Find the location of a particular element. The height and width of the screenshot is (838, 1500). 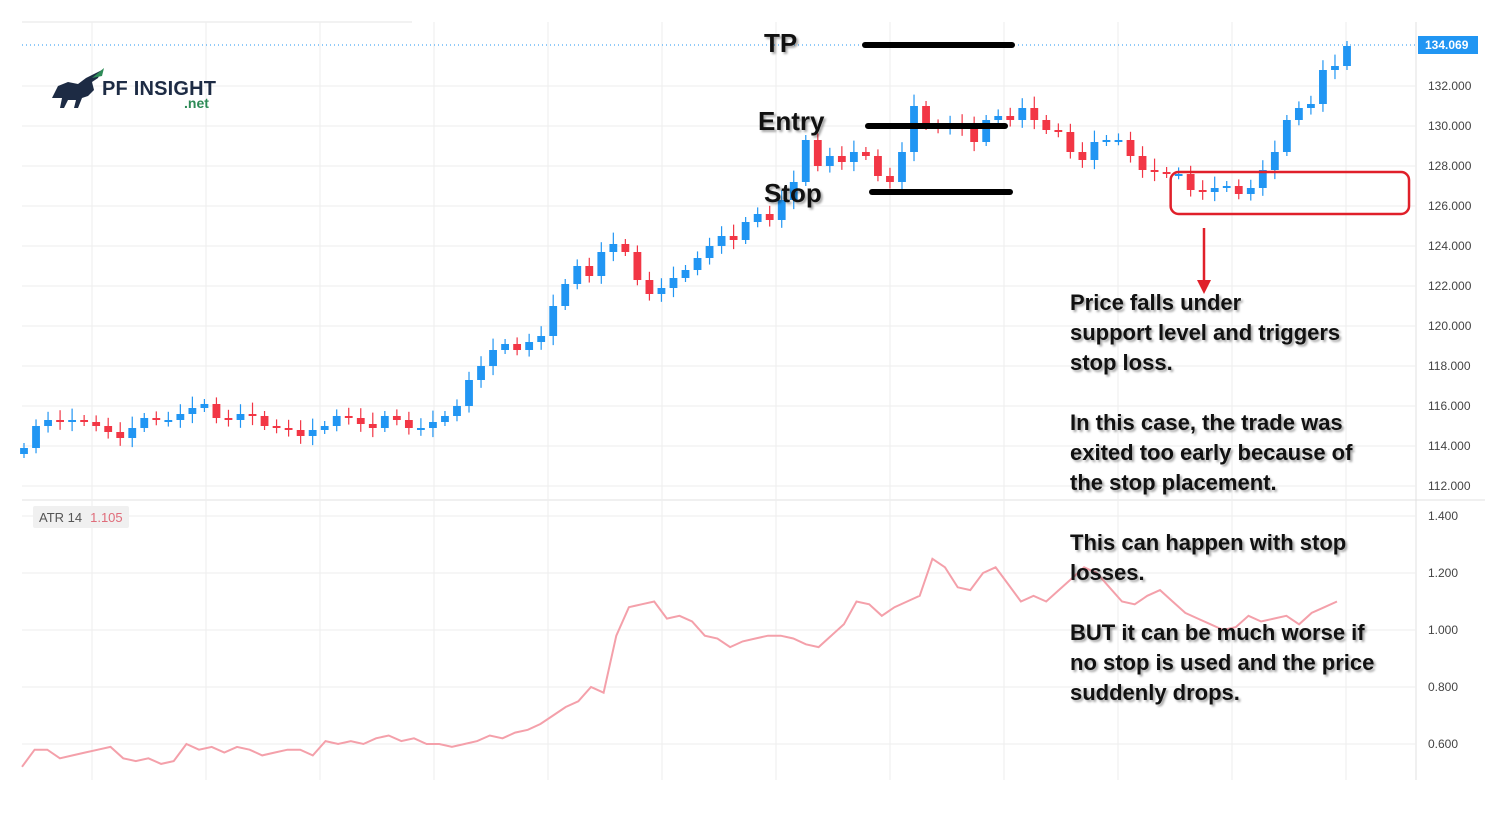

atr-tick-label: 1.000 is located at coordinates (1443, 630).